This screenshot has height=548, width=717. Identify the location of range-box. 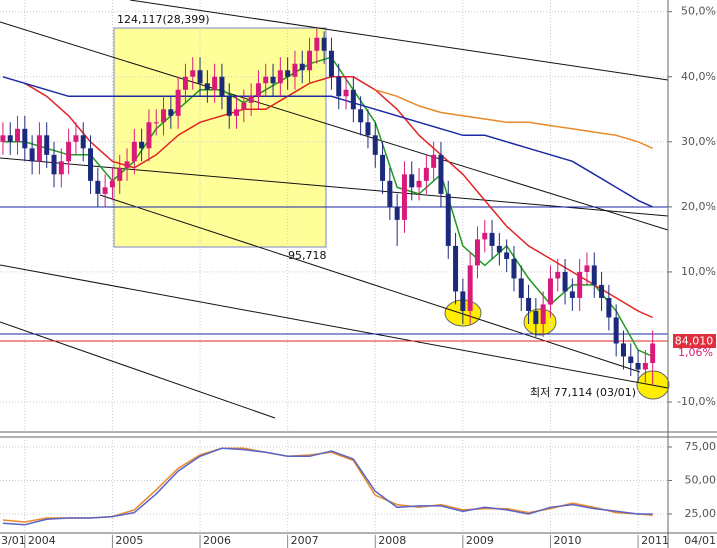
(220, 137).